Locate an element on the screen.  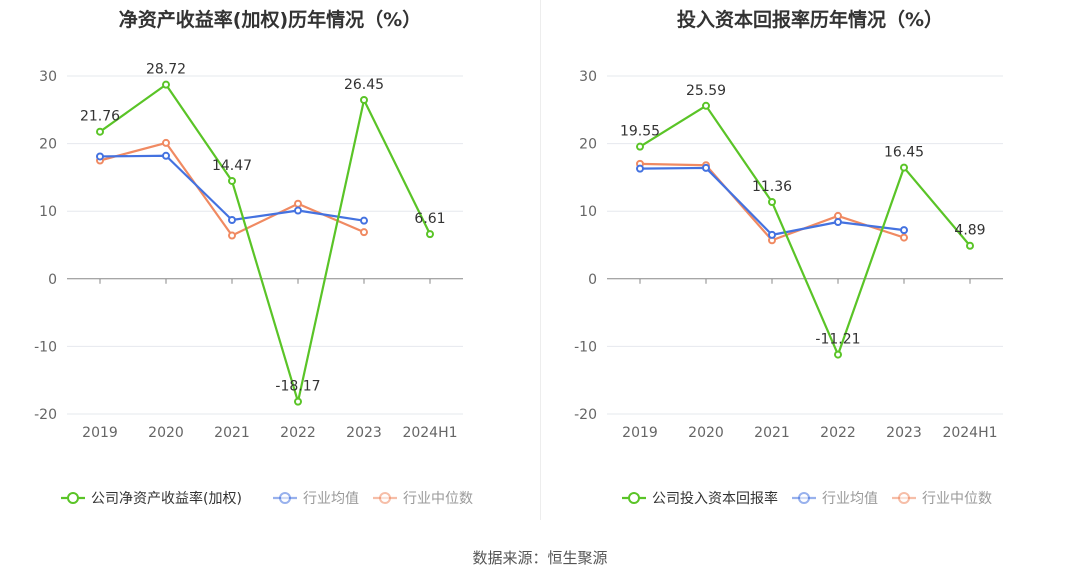
roic-chart-title: 投入资本回报率历年情况（%） is located at coordinates (810, 20).